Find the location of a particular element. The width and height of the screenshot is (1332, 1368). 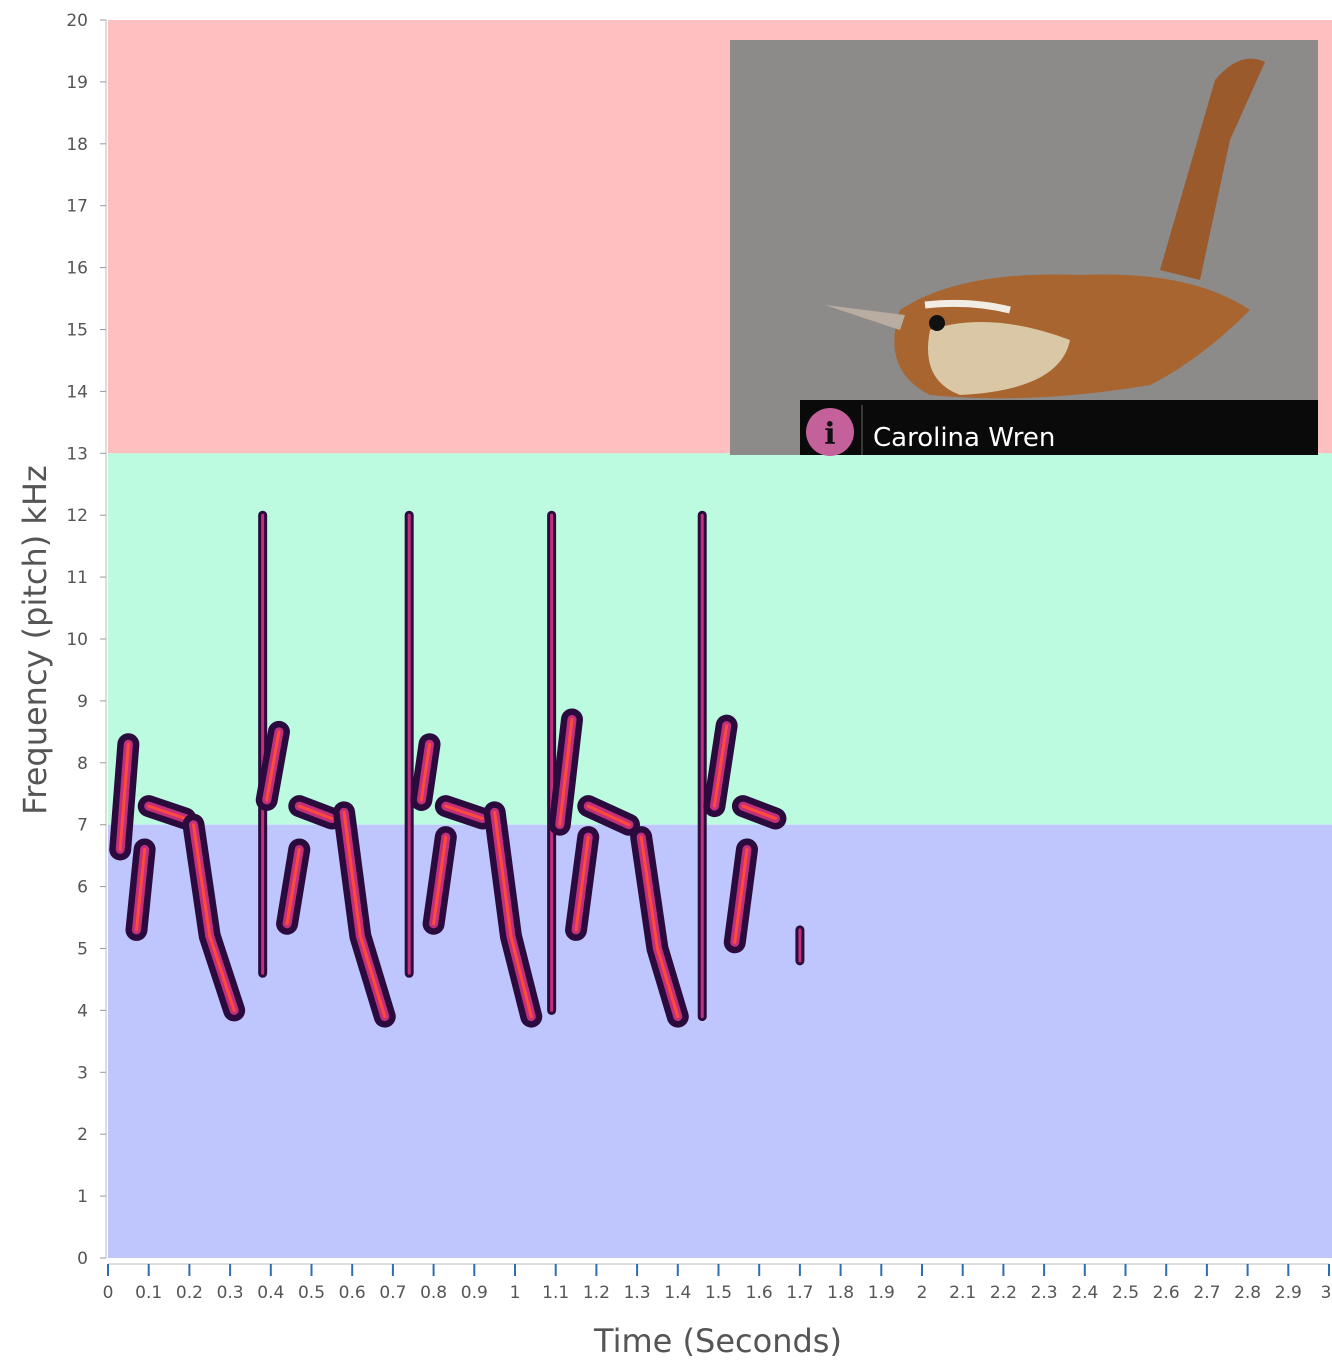

bird-eyebrow is located at coordinates (967, 306).